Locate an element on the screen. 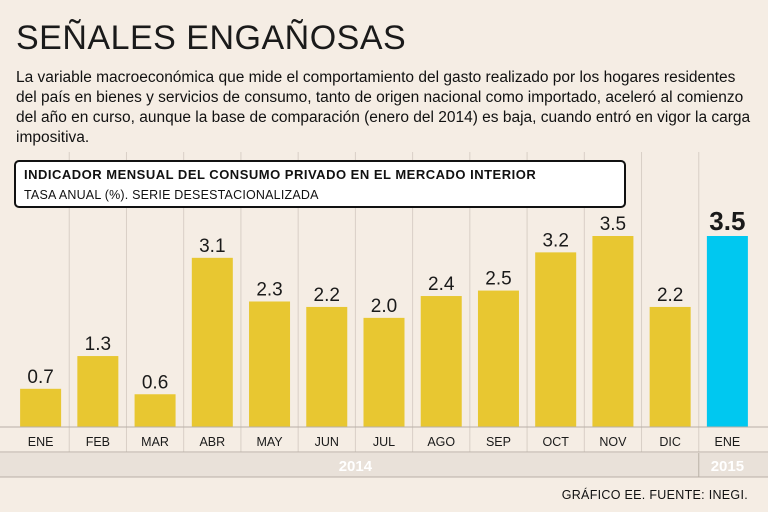  year-band: 2014 2015 is located at coordinates (384, 464).